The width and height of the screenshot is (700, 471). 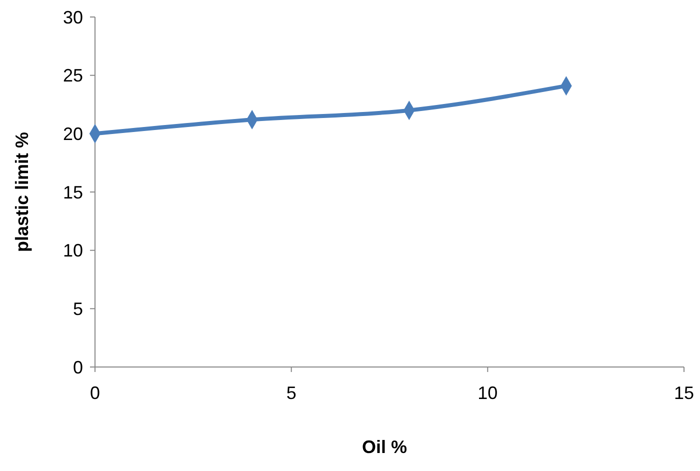 What do you see at coordinates (77, 367) in the screenshot?
I see `y-tick-label: 0` at bounding box center [77, 367].